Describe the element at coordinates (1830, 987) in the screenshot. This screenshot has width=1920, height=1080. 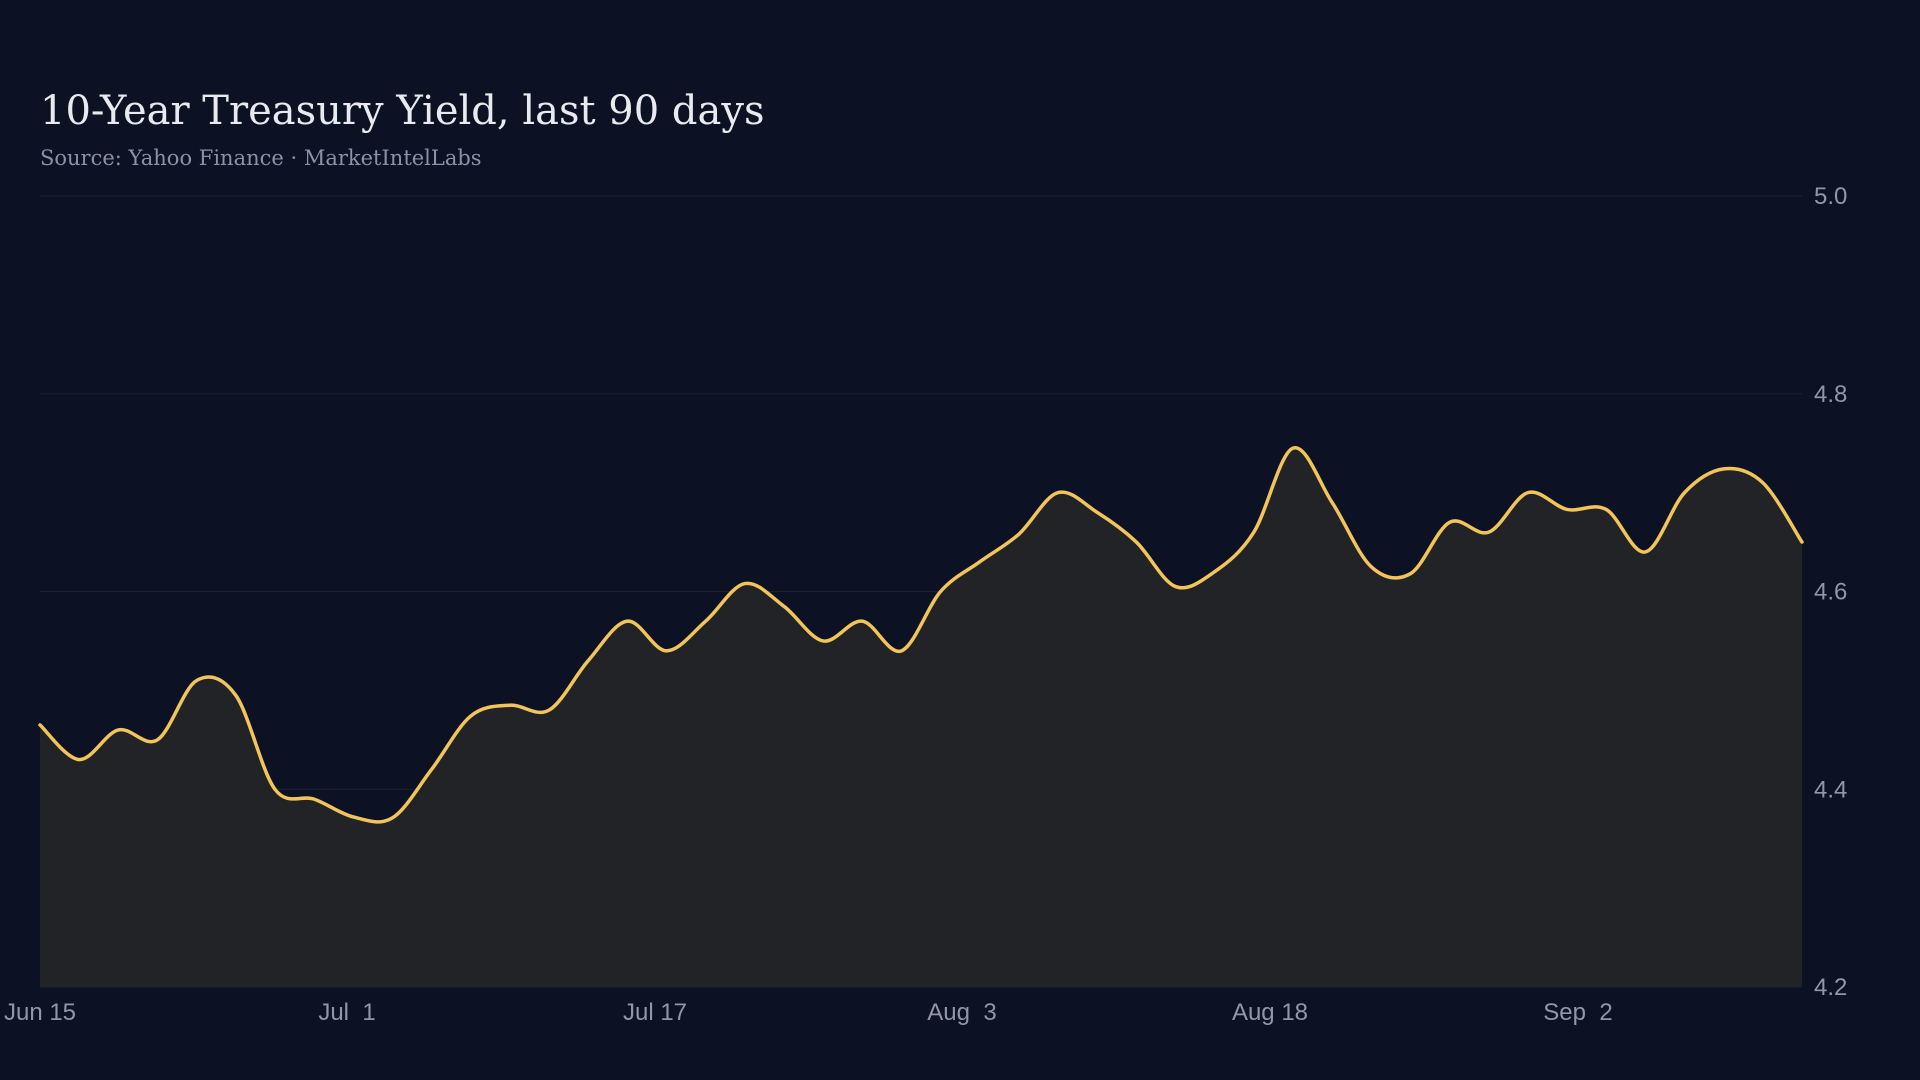
I see `y-tick-label: 4.2` at that location.